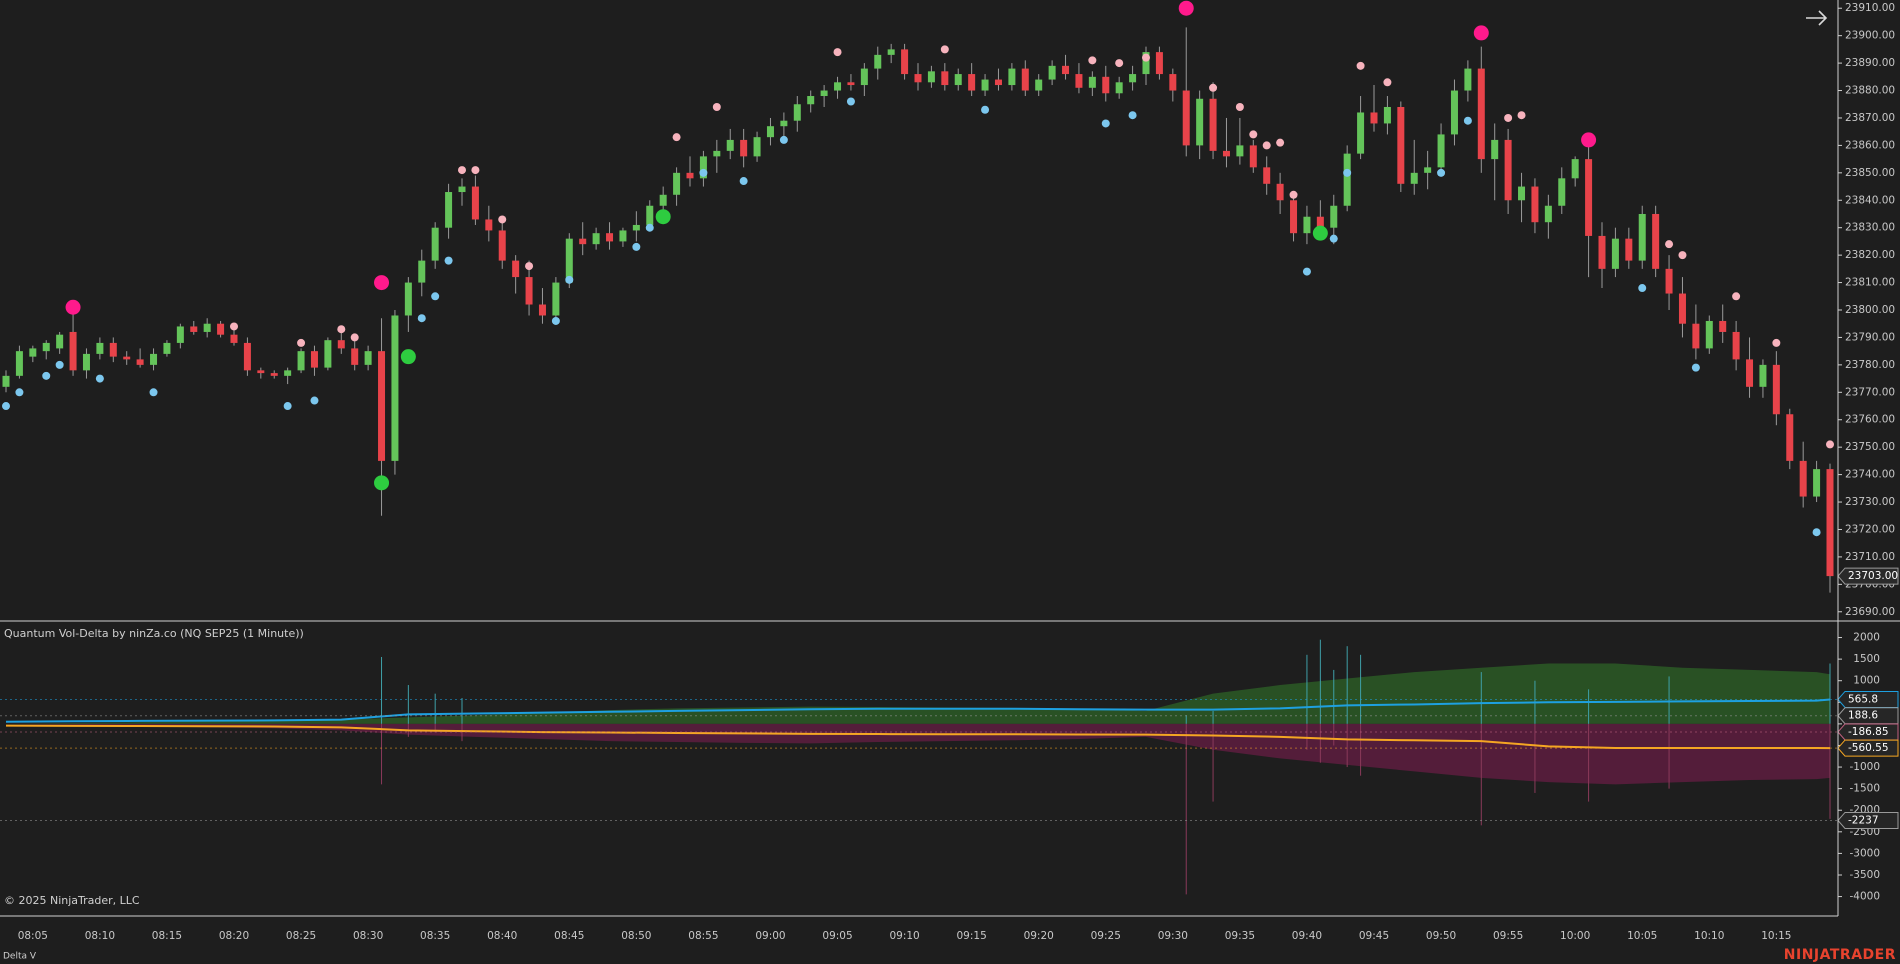  I want to click on scroll-arrow, so click(1817, 18).